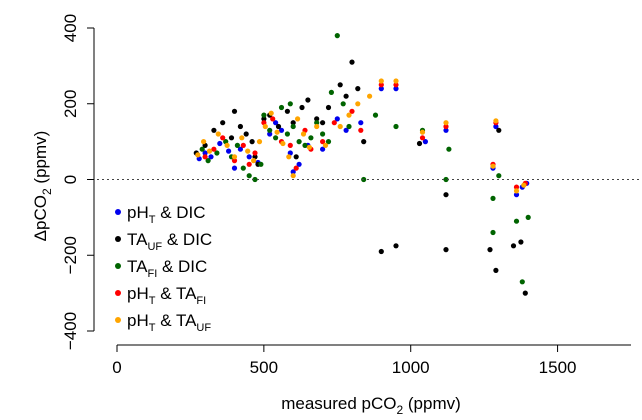 This screenshot has width=642, height=420. Describe the element at coordinates (169, 322) in the screenshot. I see `legend-label: pHT & TAUF` at that location.